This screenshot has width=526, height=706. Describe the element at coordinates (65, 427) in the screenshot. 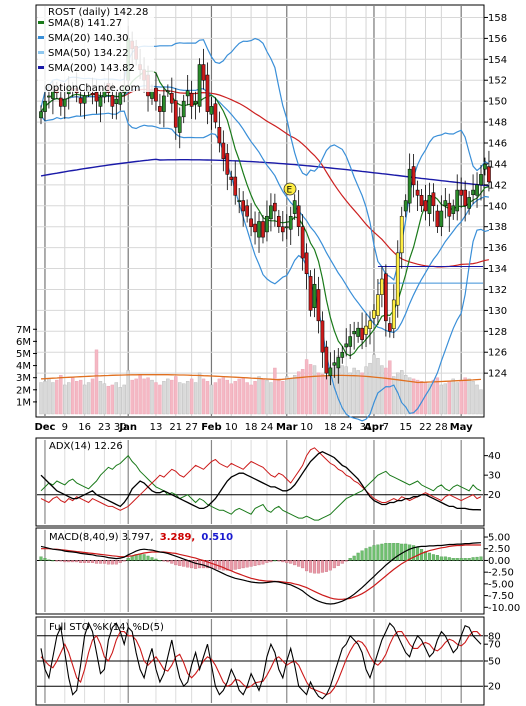

I see `x-tick-label: 9` at that location.